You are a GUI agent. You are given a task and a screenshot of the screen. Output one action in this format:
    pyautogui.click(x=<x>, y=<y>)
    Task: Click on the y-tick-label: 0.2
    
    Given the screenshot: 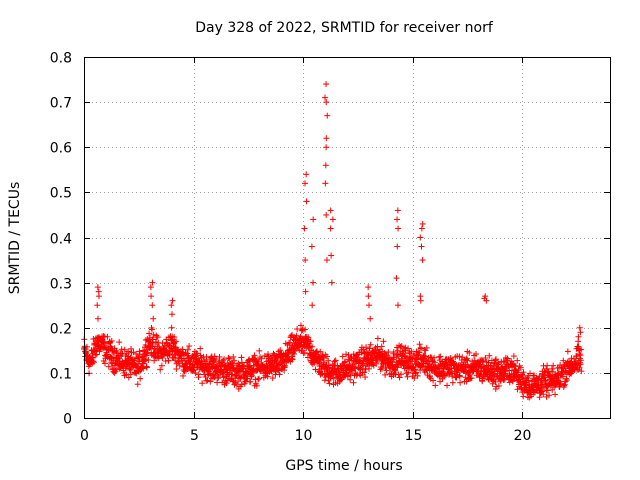 What is the action you would take?
    pyautogui.click(x=61, y=330)
    